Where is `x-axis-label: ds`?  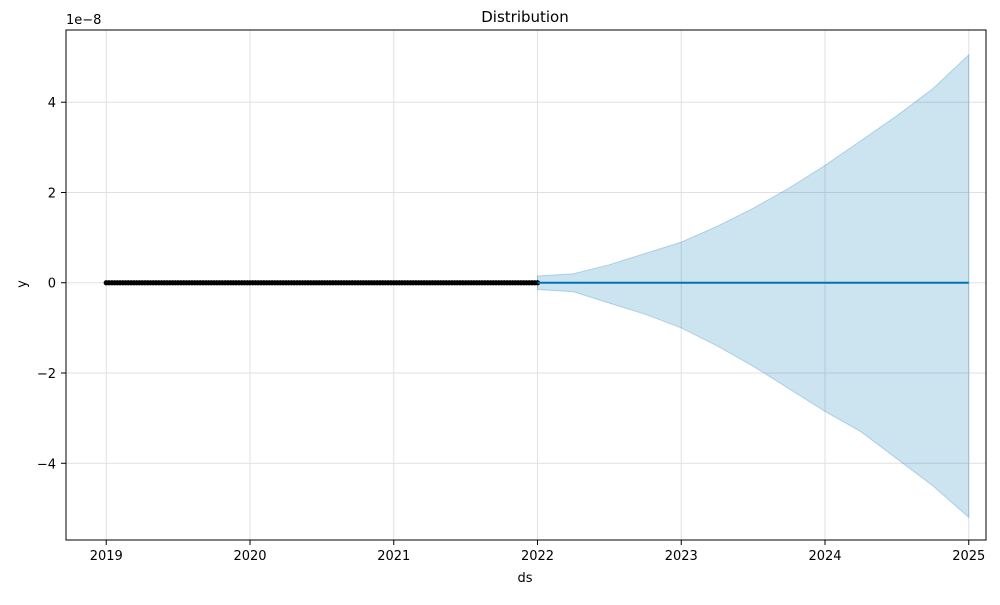 x-axis-label: ds is located at coordinates (524, 578).